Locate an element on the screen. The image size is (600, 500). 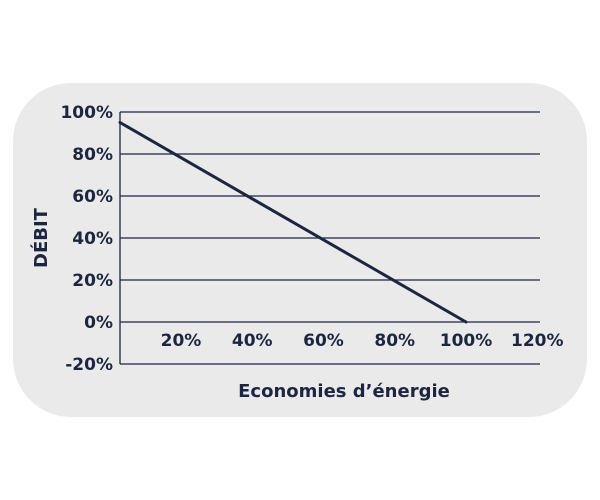
x-tick-label: 60% is located at coordinates (323, 341).